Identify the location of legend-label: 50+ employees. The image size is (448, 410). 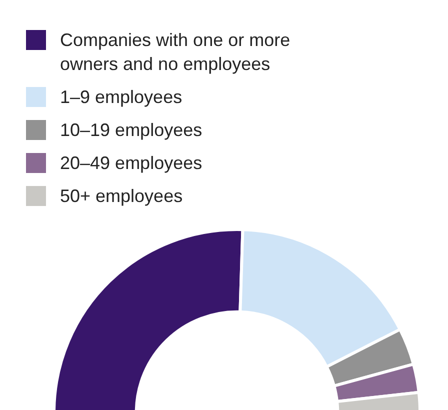
(122, 196).